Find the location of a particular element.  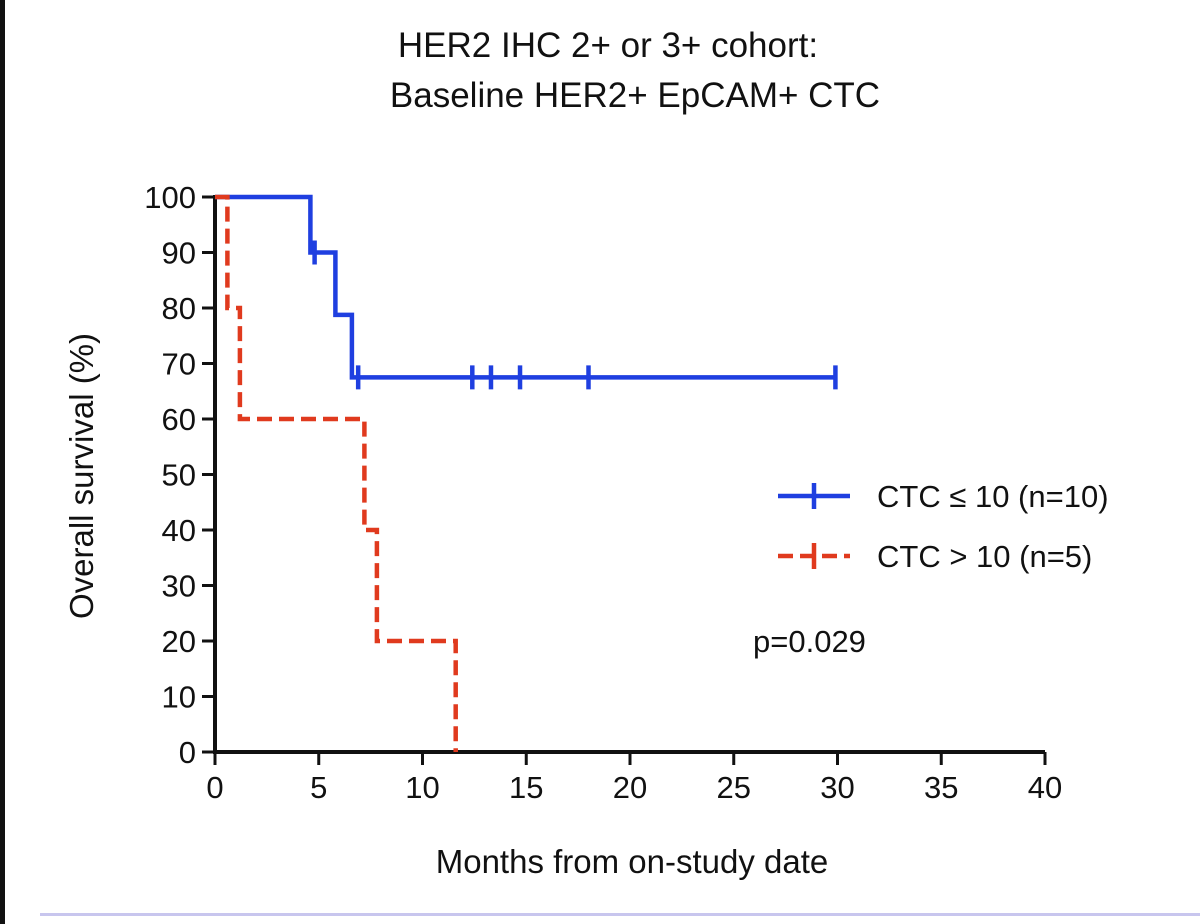

y-tick-label: 20 is located at coordinates (179, 641).